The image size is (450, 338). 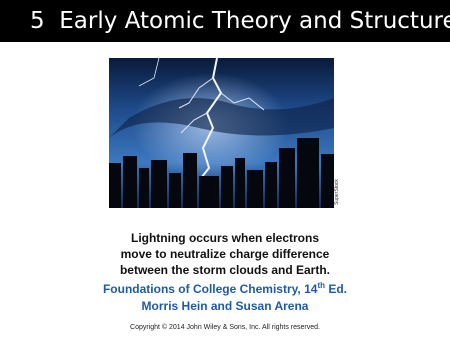 I want to click on caption-line: Lightning occurs when electrons, so click(x=225, y=238).